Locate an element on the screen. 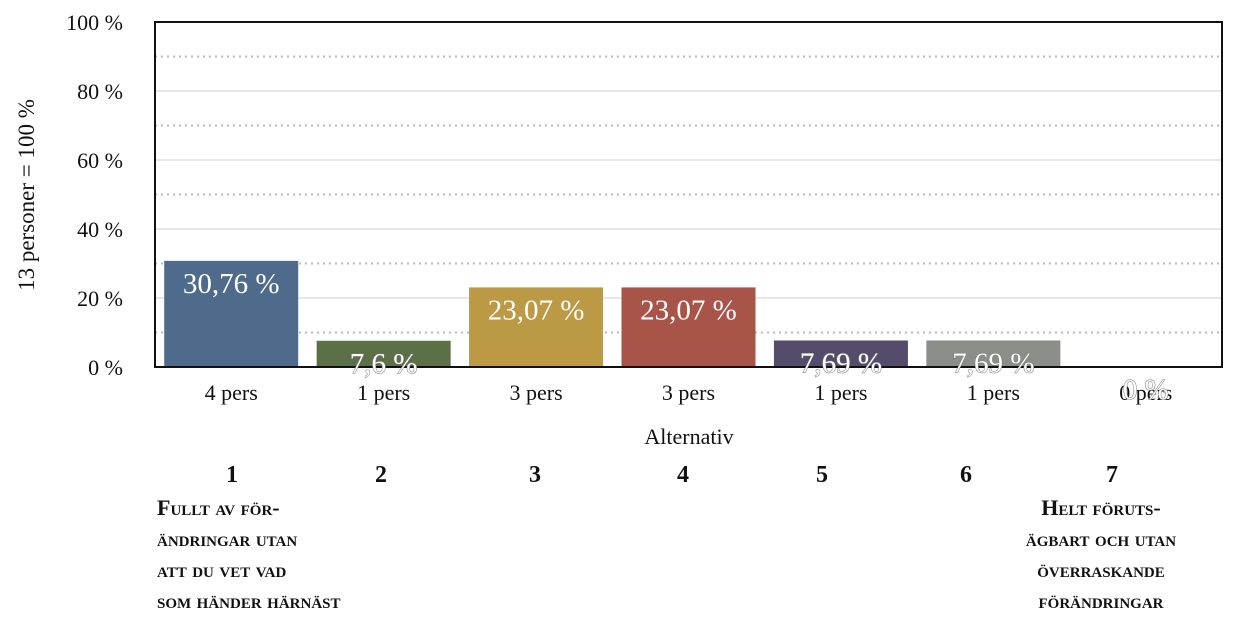 The image size is (1235, 617). bars is located at coordinates (612, 313).